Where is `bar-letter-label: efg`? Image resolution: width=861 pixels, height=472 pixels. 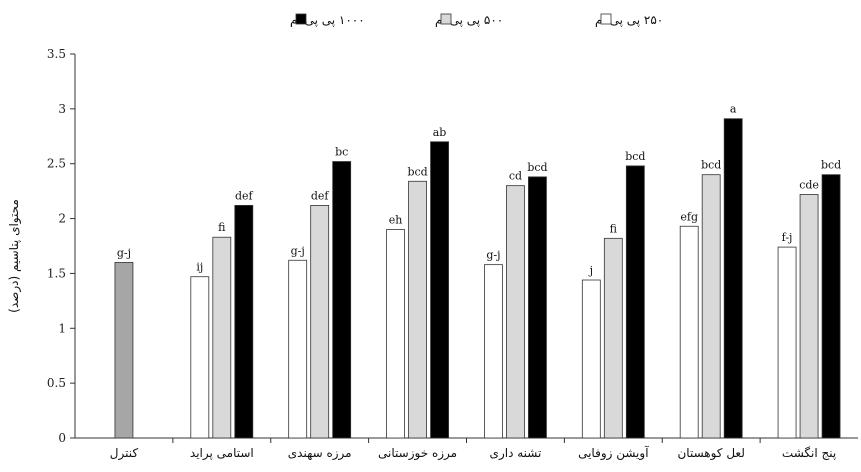 bar-letter-label: efg is located at coordinates (689, 216).